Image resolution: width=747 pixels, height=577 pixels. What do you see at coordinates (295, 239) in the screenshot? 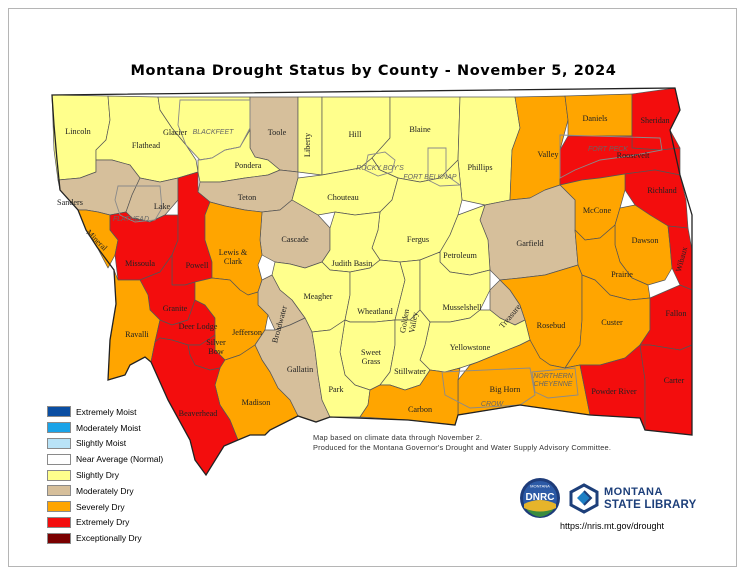
I see `county-label-cascade: Cascade` at bounding box center [295, 239].